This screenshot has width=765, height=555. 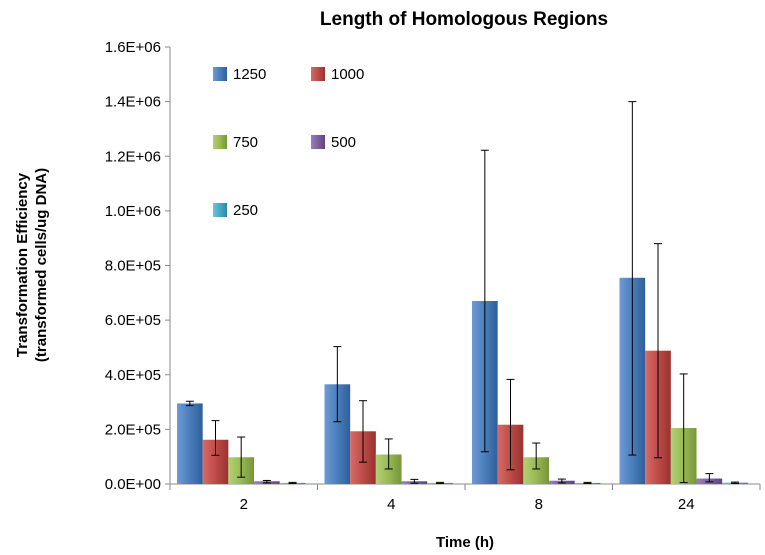 What do you see at coordinates (133, 484) in the screenshot?
I see `y-tick-label: 0.0E+00` at bounding box center [133, 484].